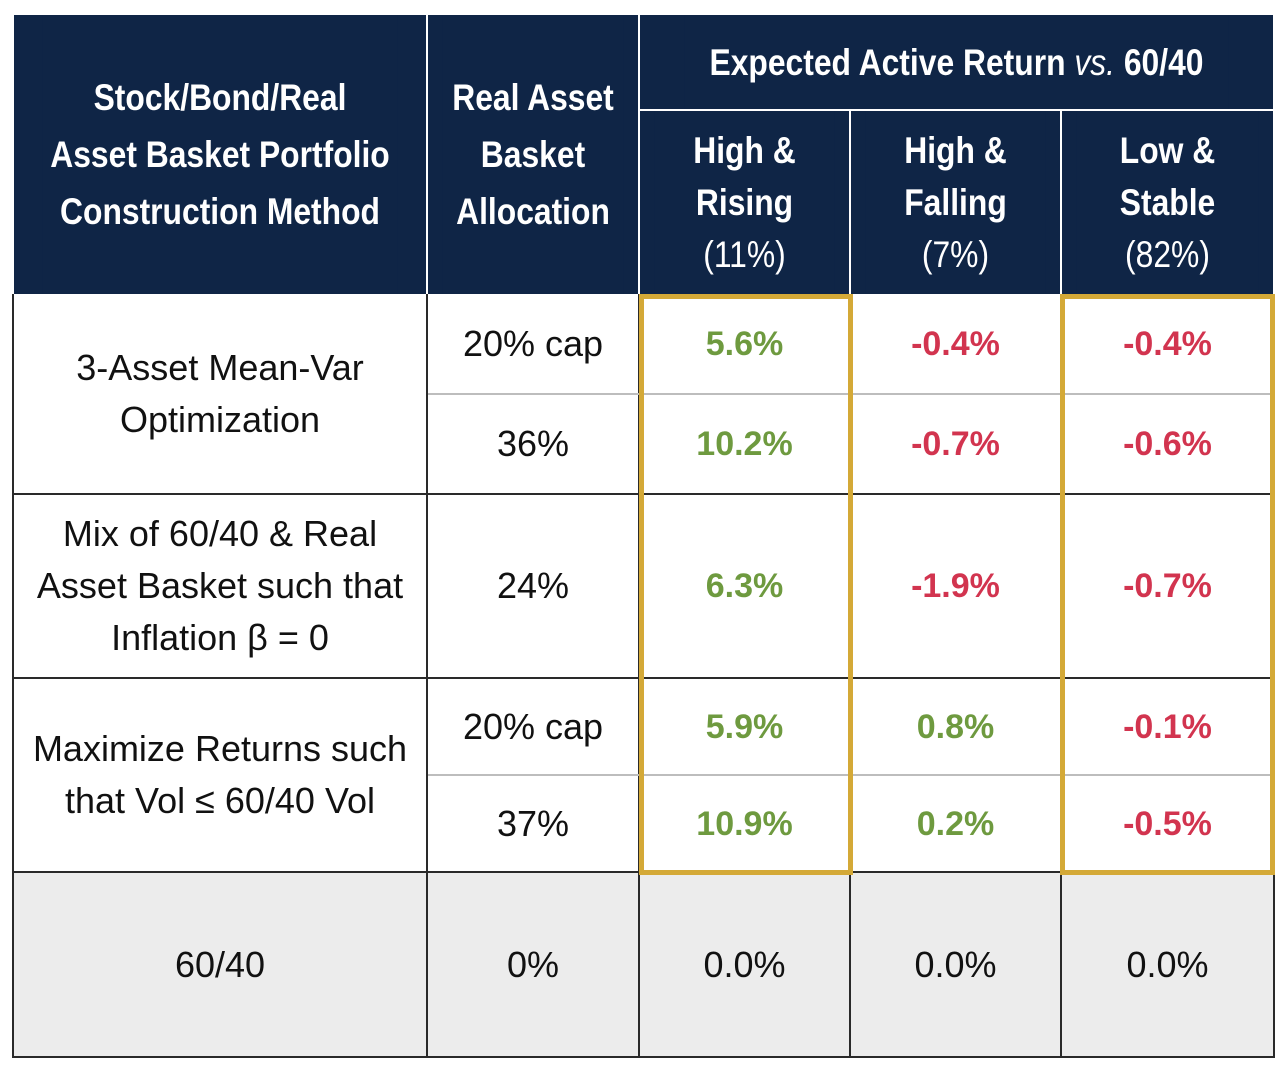  I want to click on header-group-title: Expected Active Return vs. 60/40, so click(956, 62).